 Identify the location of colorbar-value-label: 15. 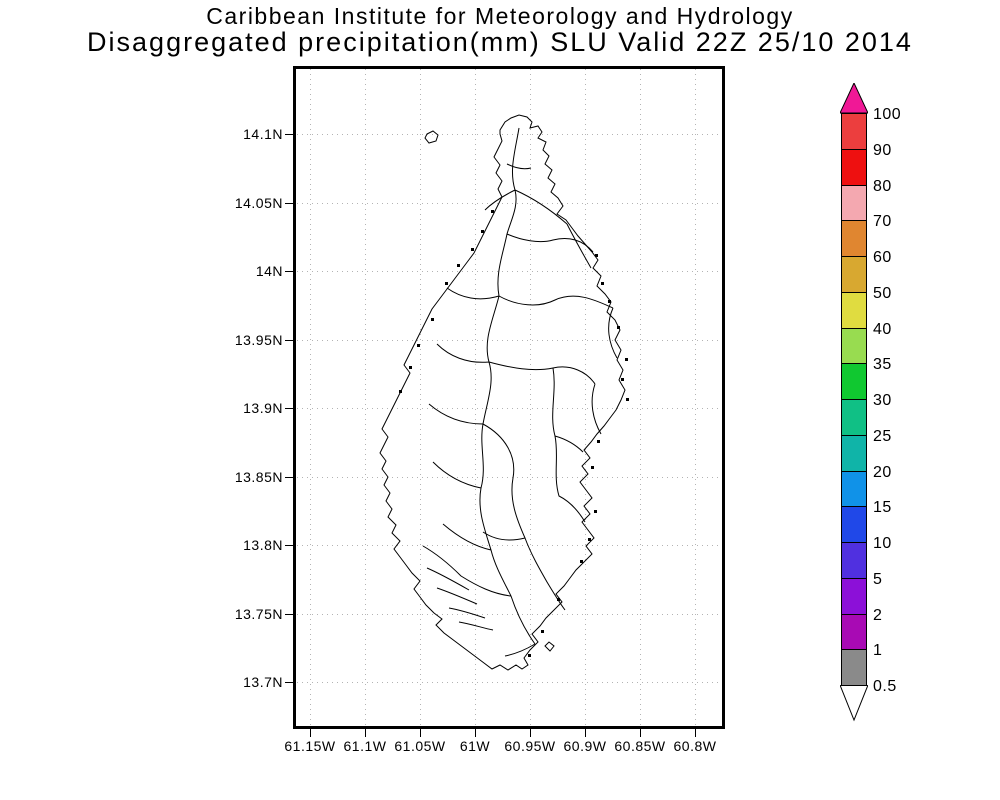
(882, 507).